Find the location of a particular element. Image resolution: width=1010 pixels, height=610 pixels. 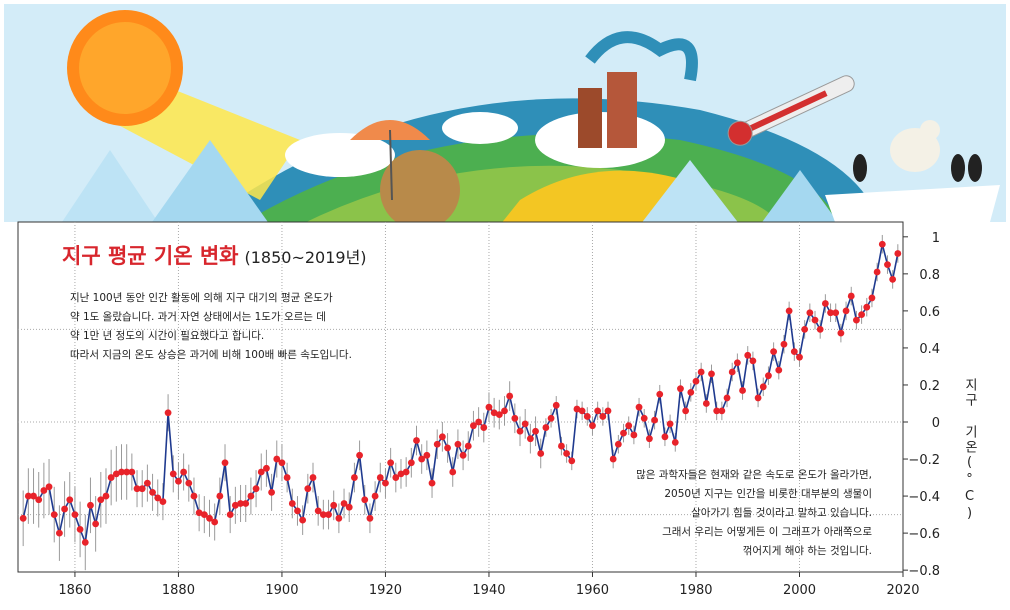

y-tick-label: −0.2 is located at coordinates (924, 460).